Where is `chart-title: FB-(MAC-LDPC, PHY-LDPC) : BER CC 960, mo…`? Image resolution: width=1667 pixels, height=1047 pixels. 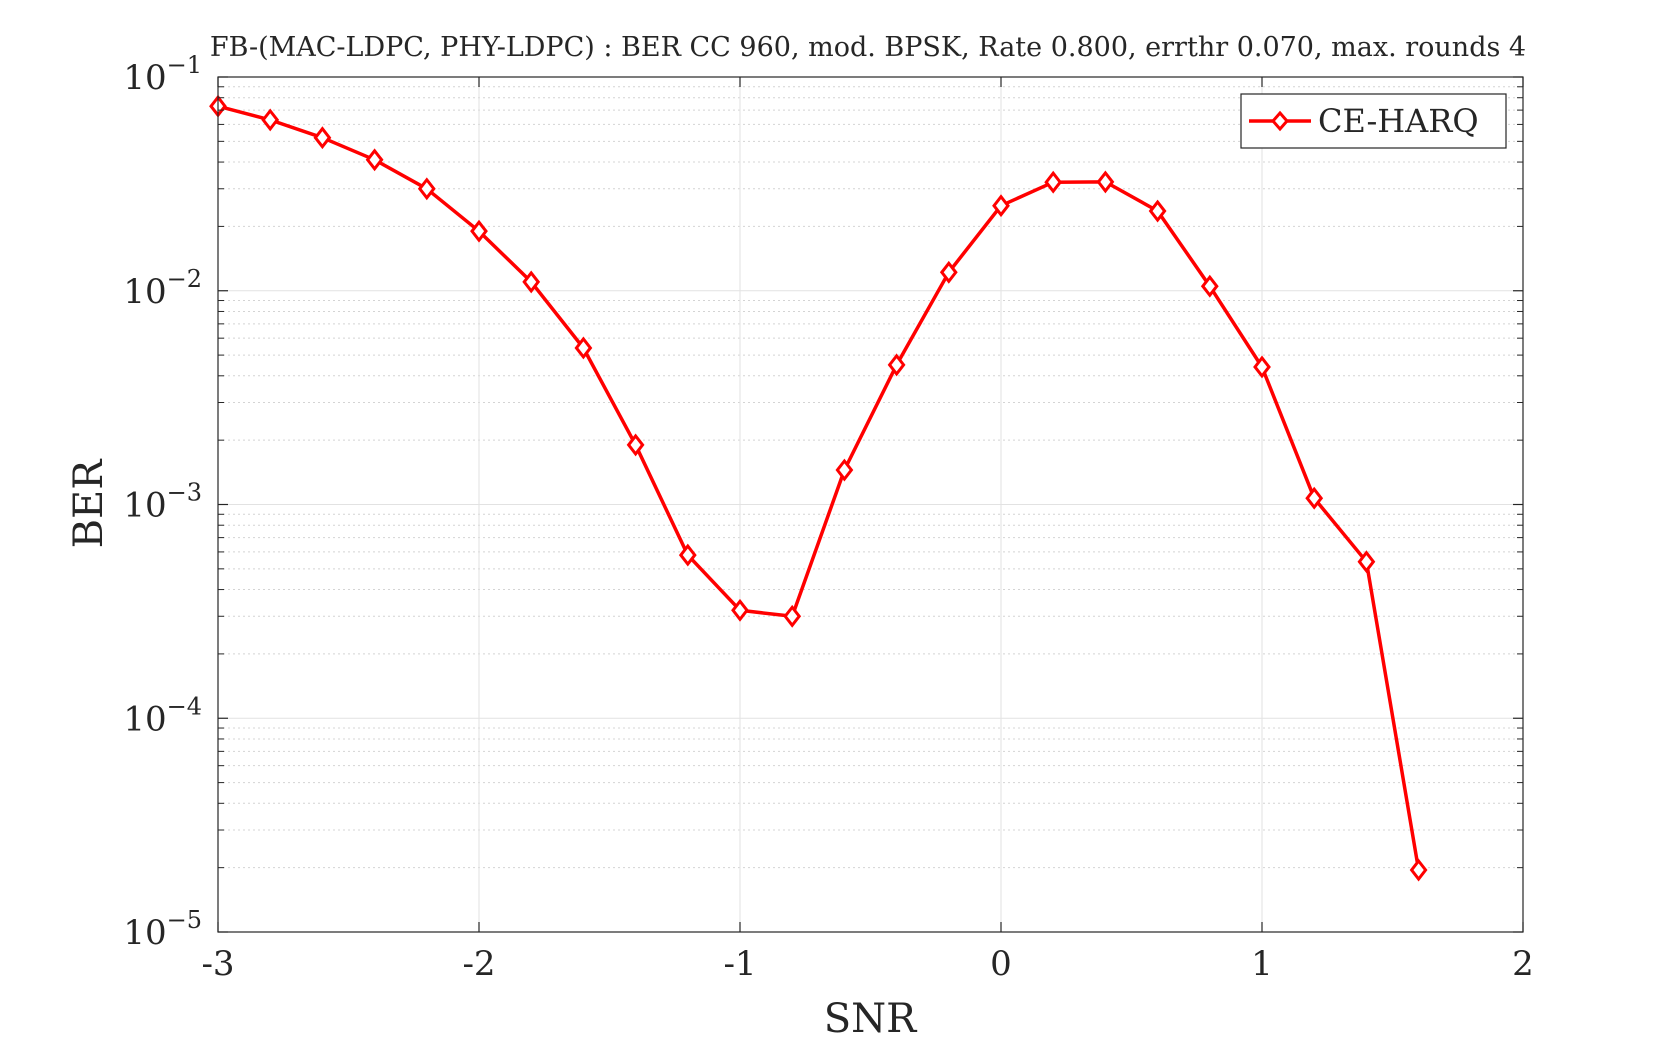
chart-title: FB-(MAC-LDPC, PHY-LDPC) : BER CC 960, mo… is located at coordinates (868, 47).